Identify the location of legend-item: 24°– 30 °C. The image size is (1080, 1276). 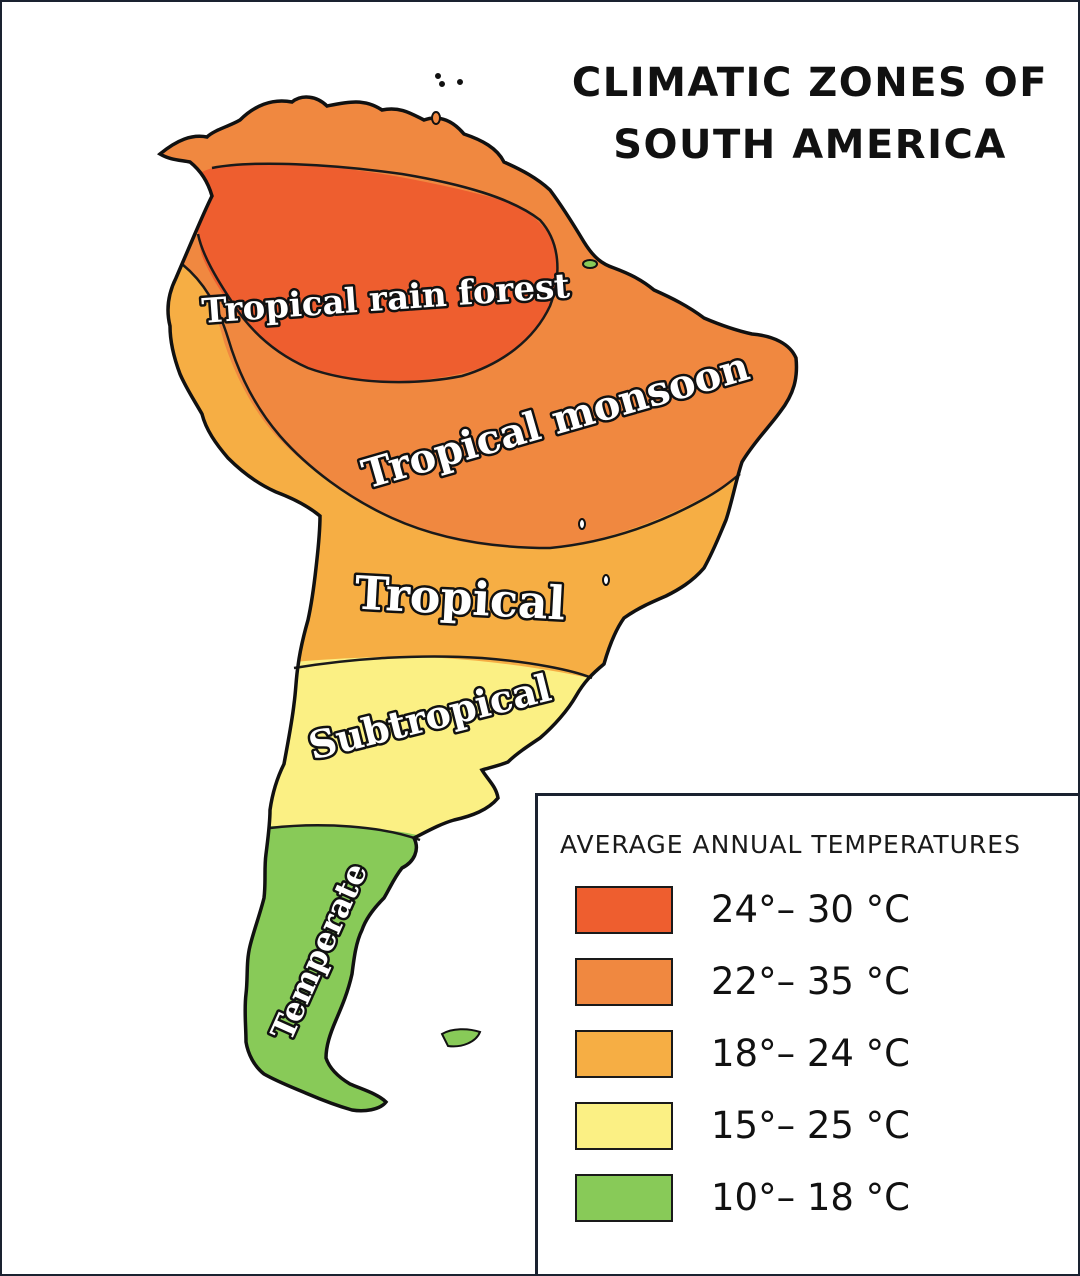
(815, 911).